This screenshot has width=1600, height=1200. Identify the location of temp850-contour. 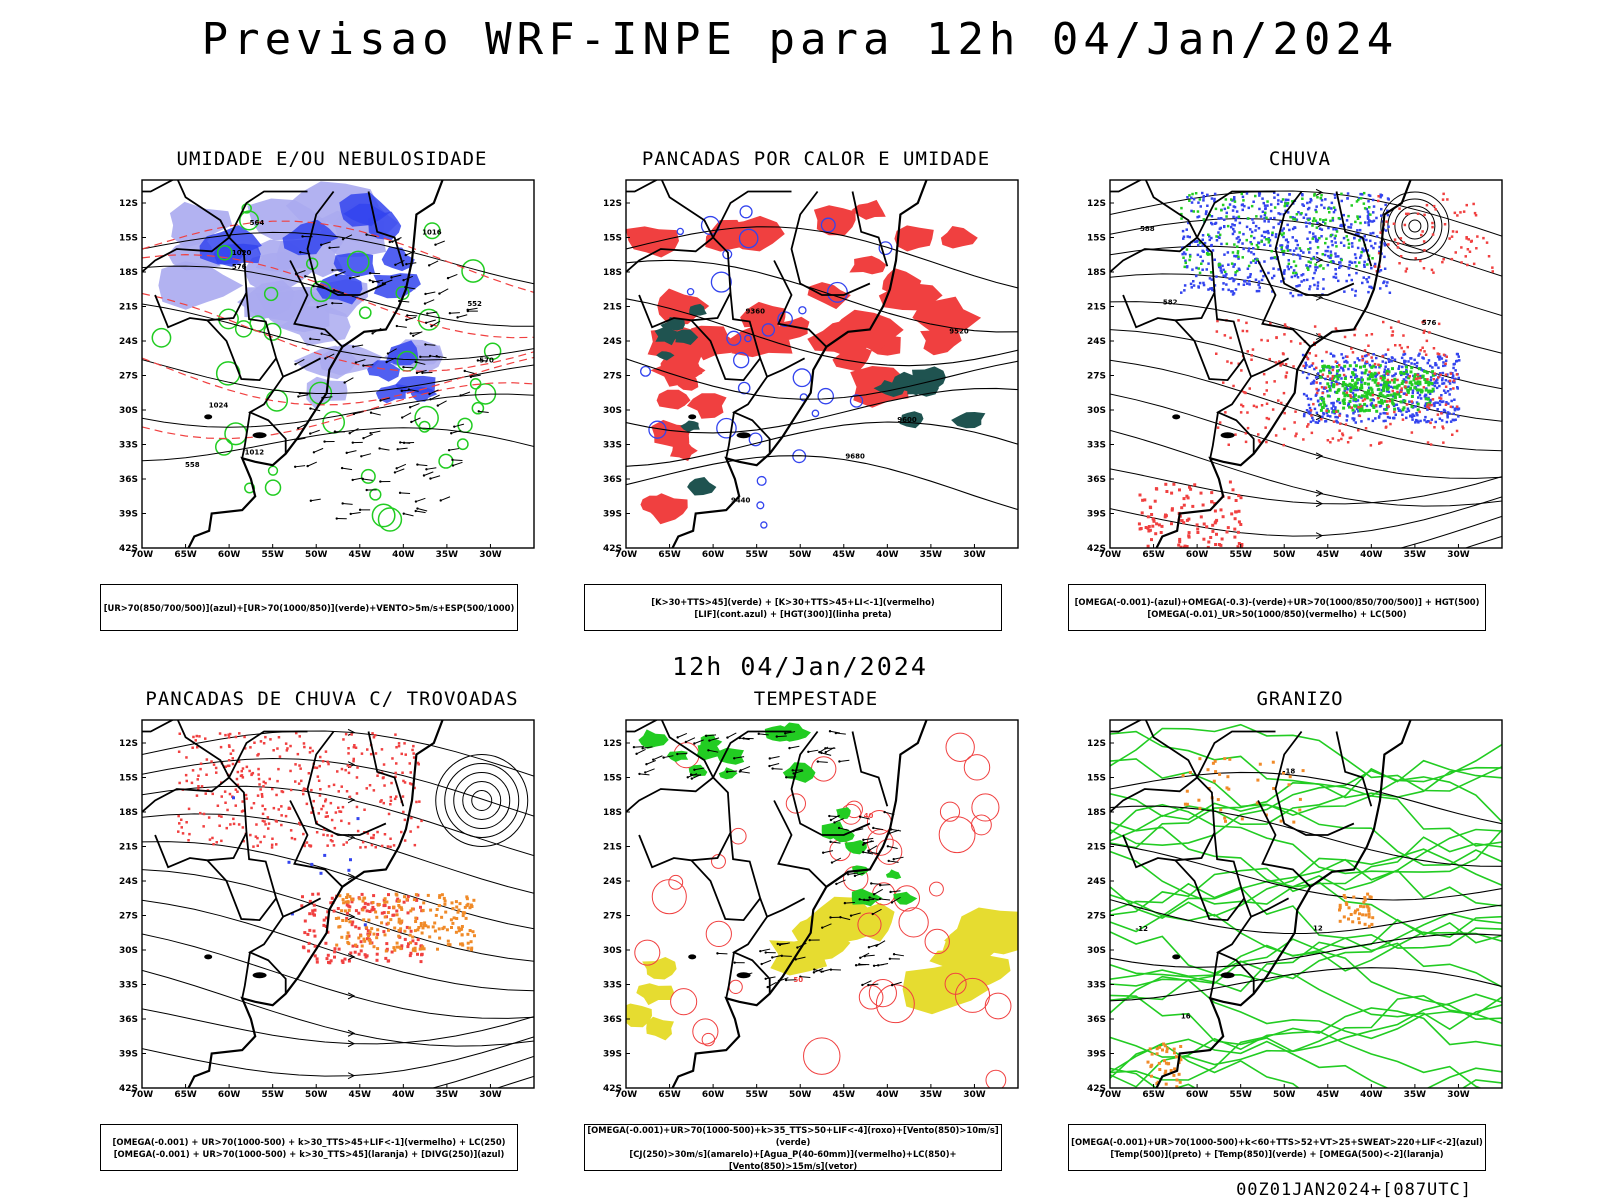
(1306, 969).